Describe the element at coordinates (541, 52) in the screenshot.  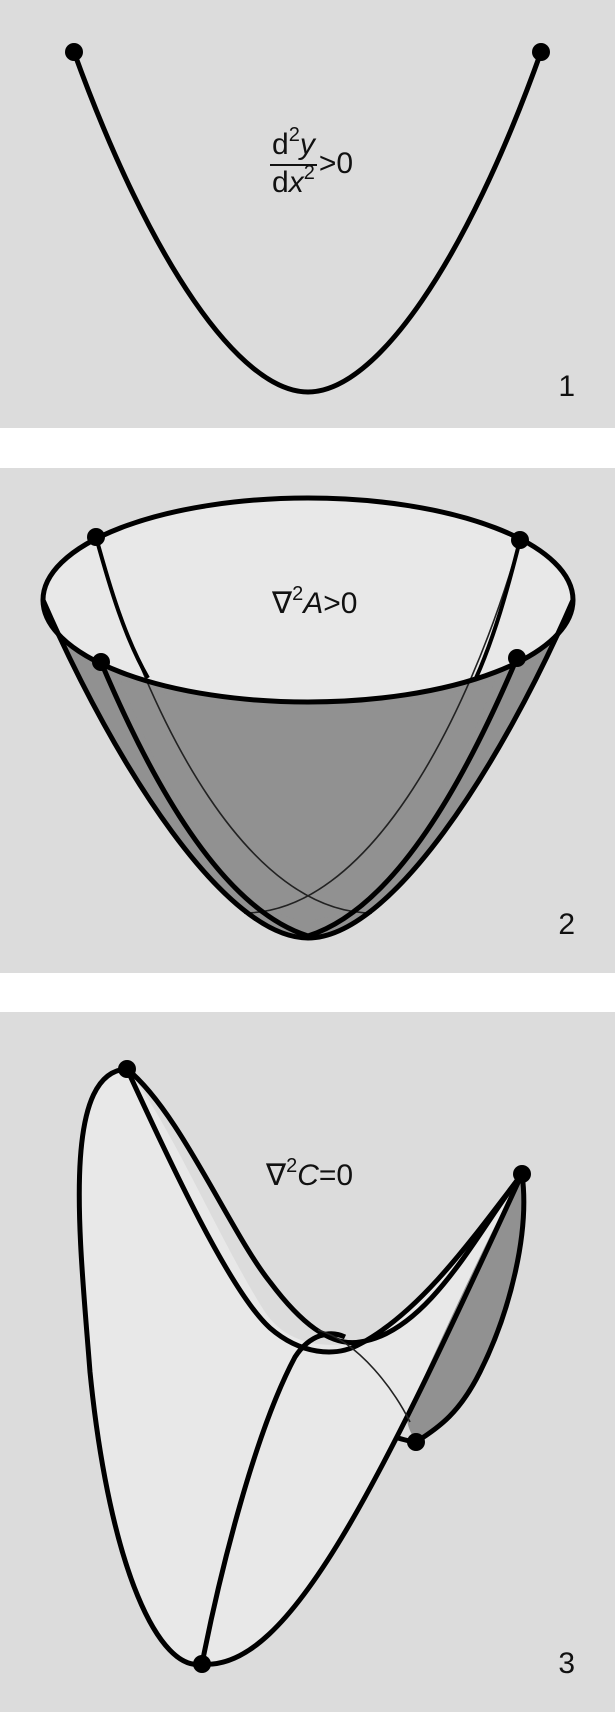
I see `endpoint-right` at that location.